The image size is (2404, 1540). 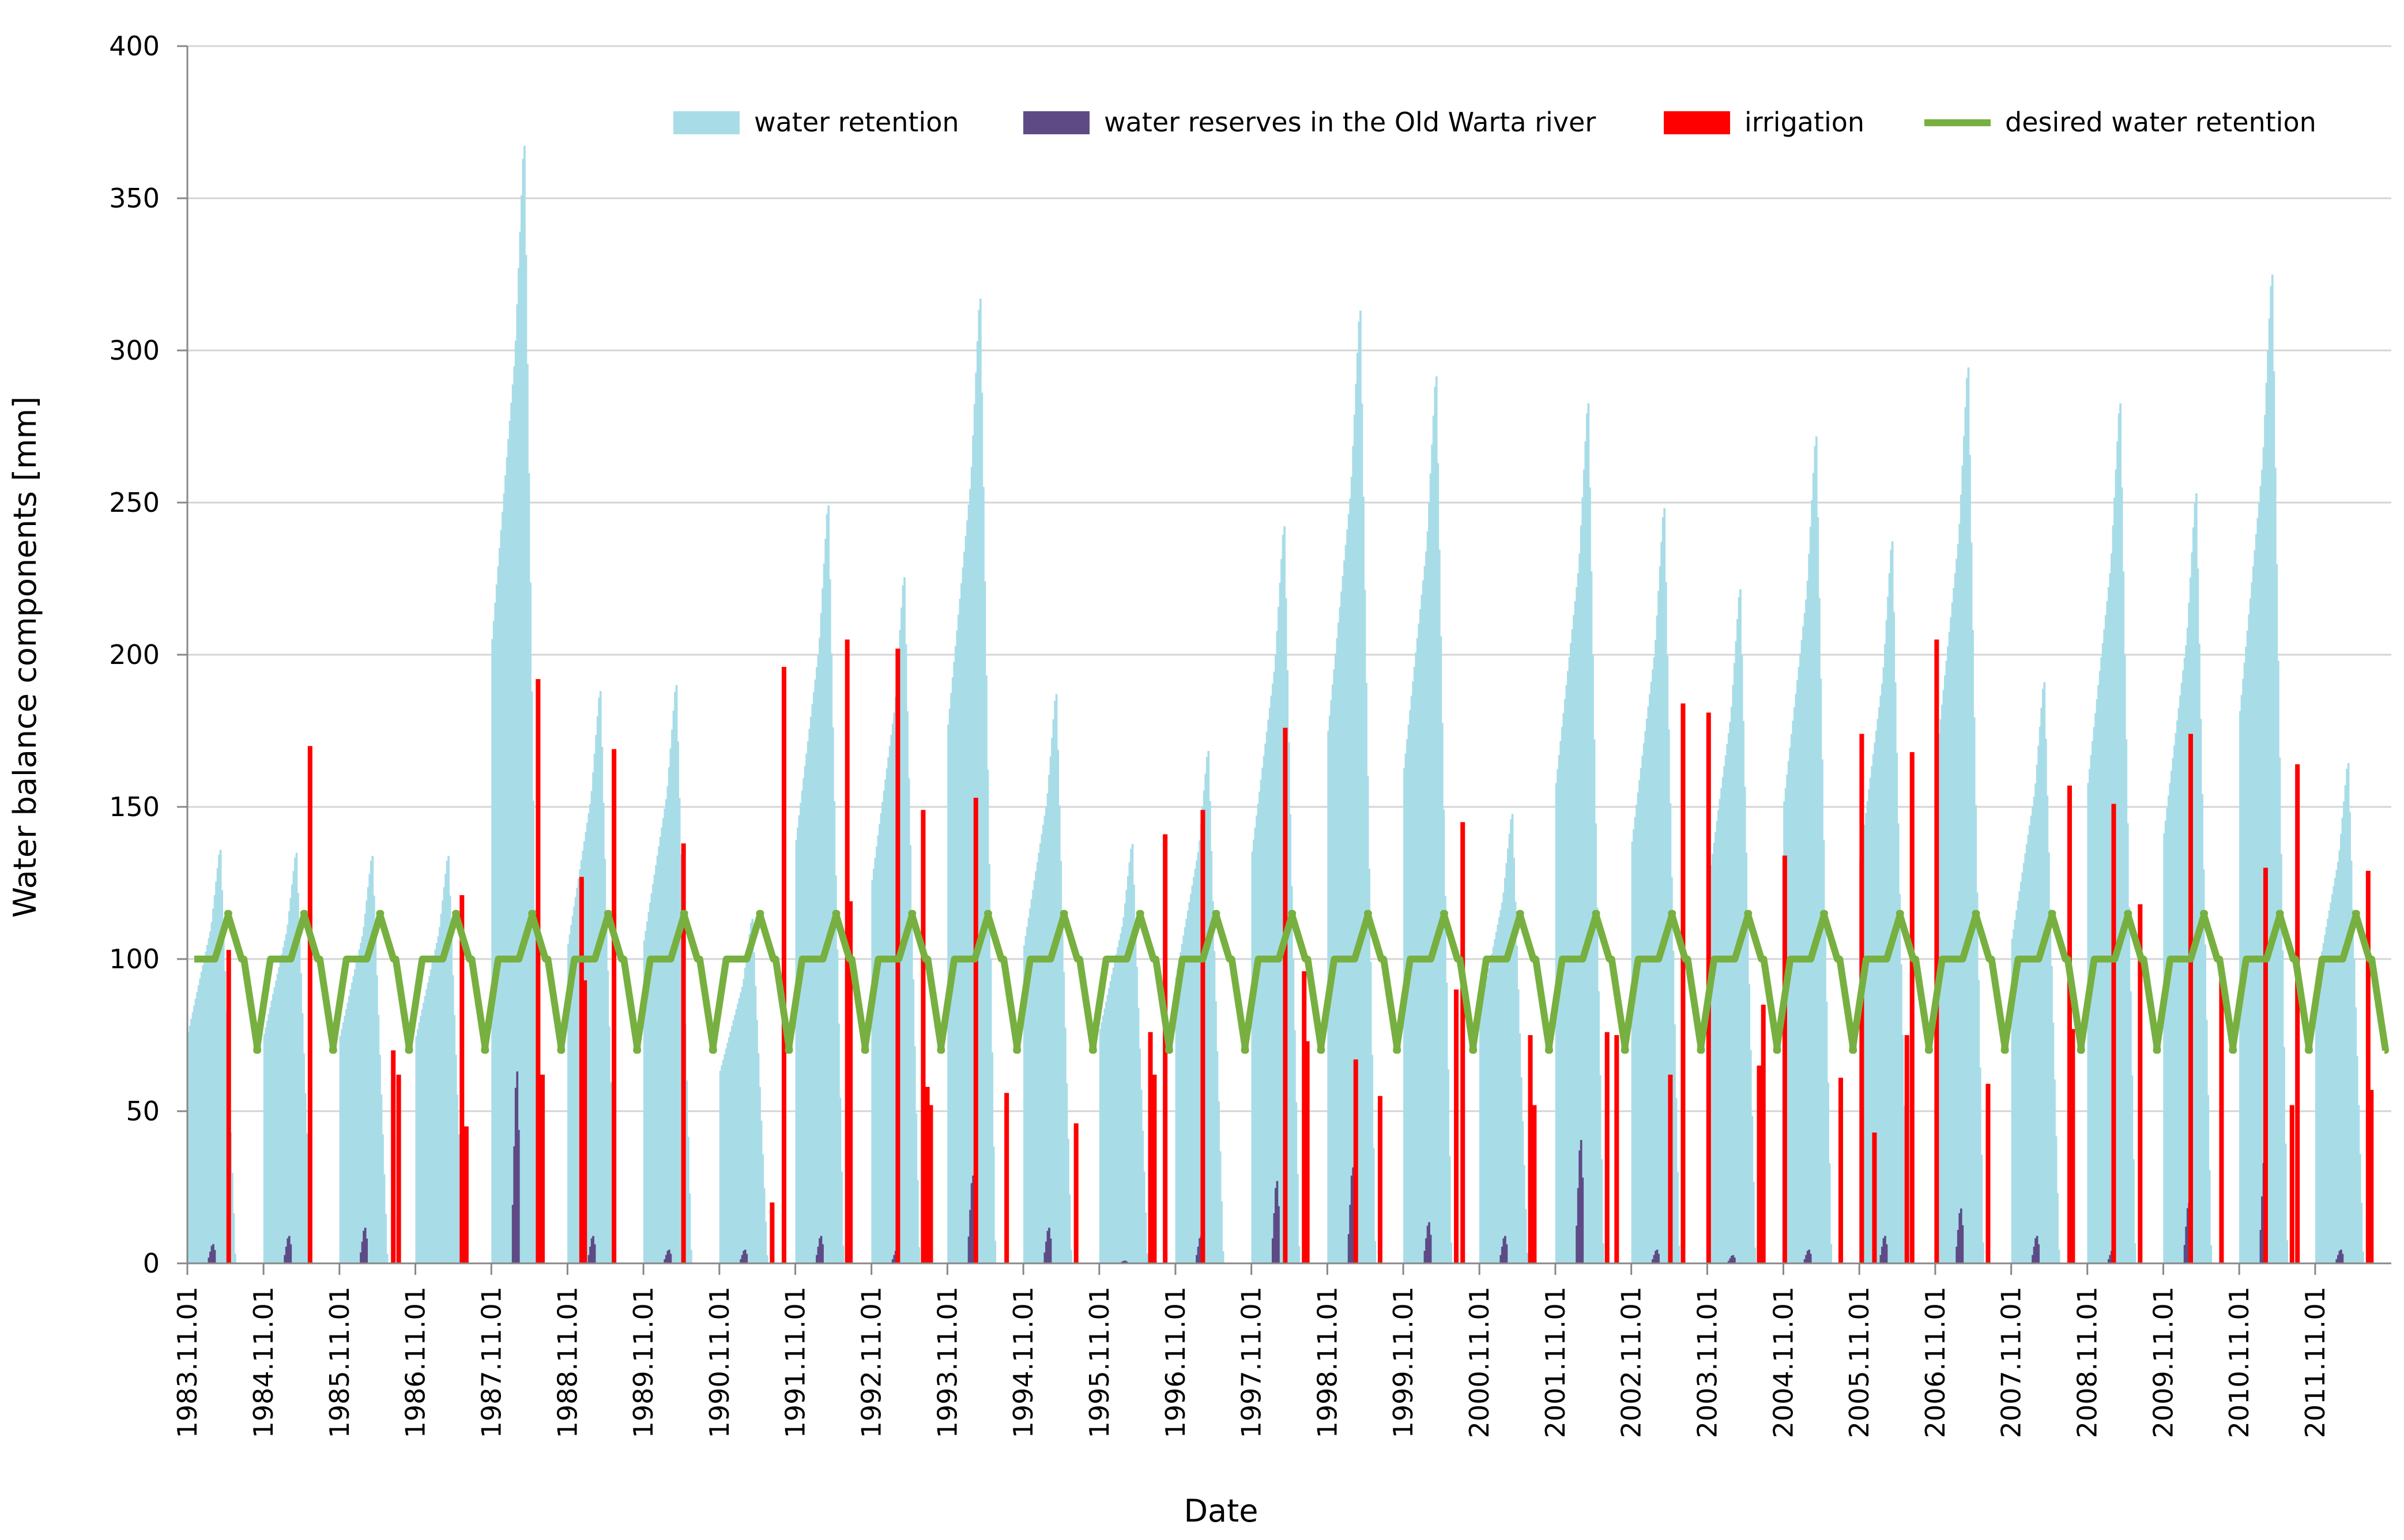 What do you see at coordinates (1859, 1362) in the screenshot?
I see `x-tick-label: 2005.11.01` at bounding box center [1859, 1362].